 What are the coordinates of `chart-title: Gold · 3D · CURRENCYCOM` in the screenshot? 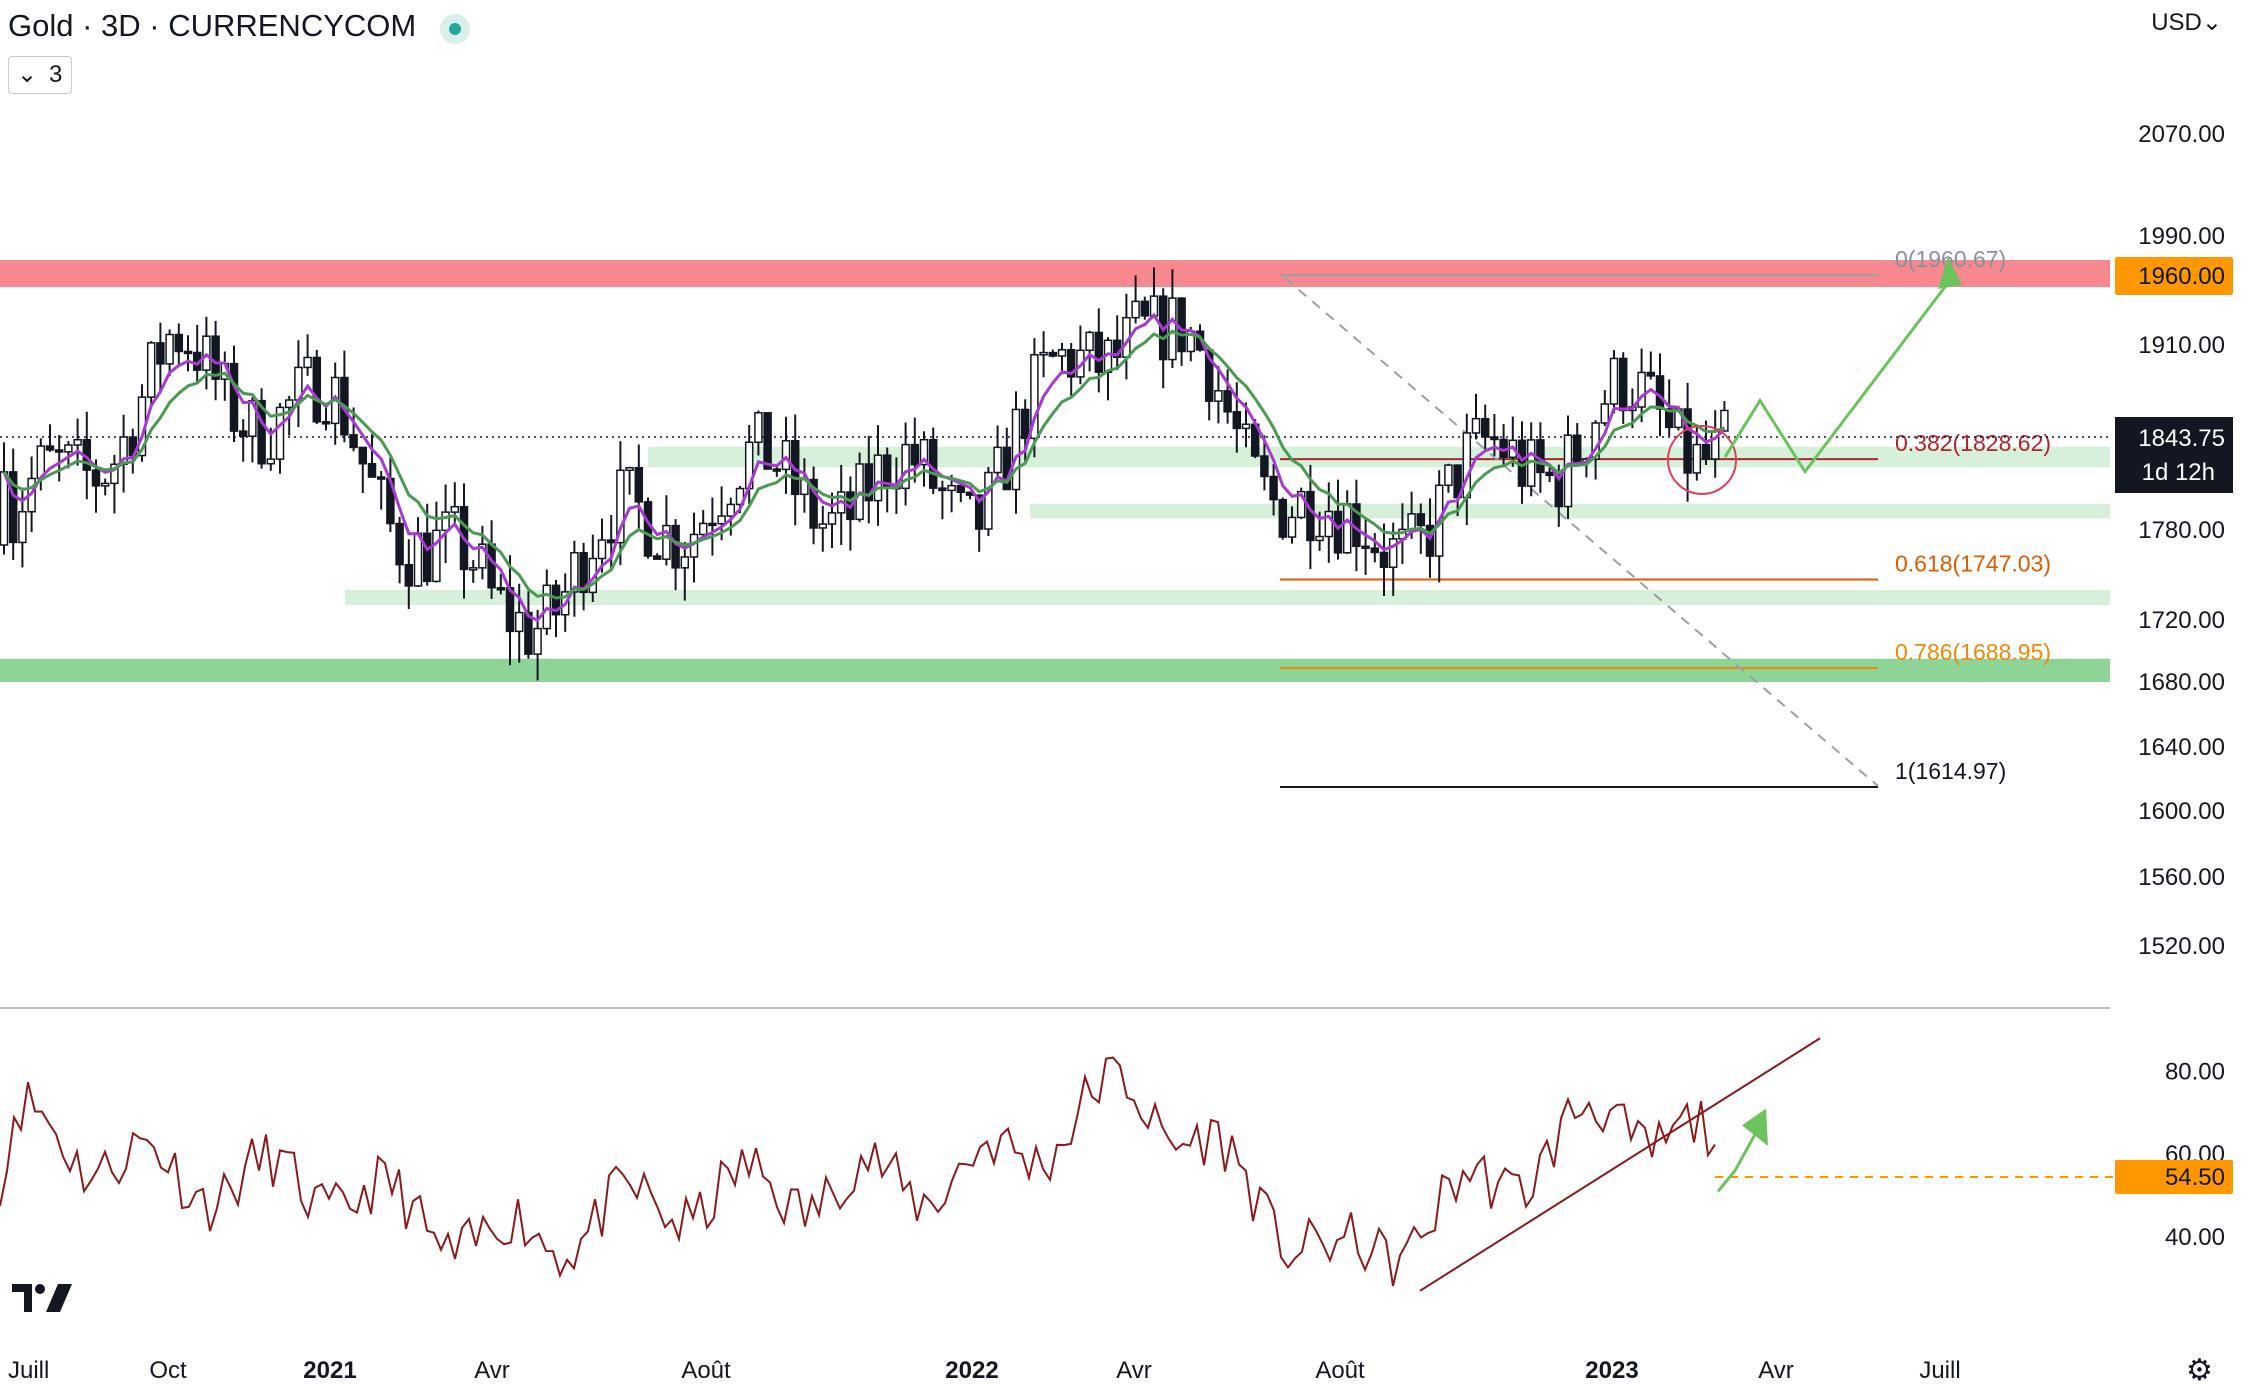 It's located at (212, 25).